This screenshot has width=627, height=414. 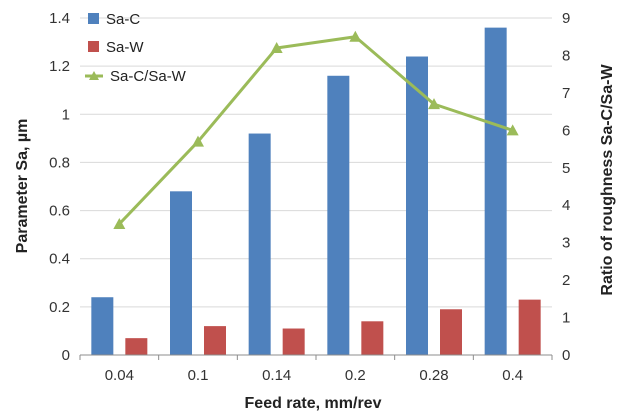 What do you see at coordinates (566, 205) in the screenshot?
I see `y2-tick-label: 4` at bounding box center [566, 205].